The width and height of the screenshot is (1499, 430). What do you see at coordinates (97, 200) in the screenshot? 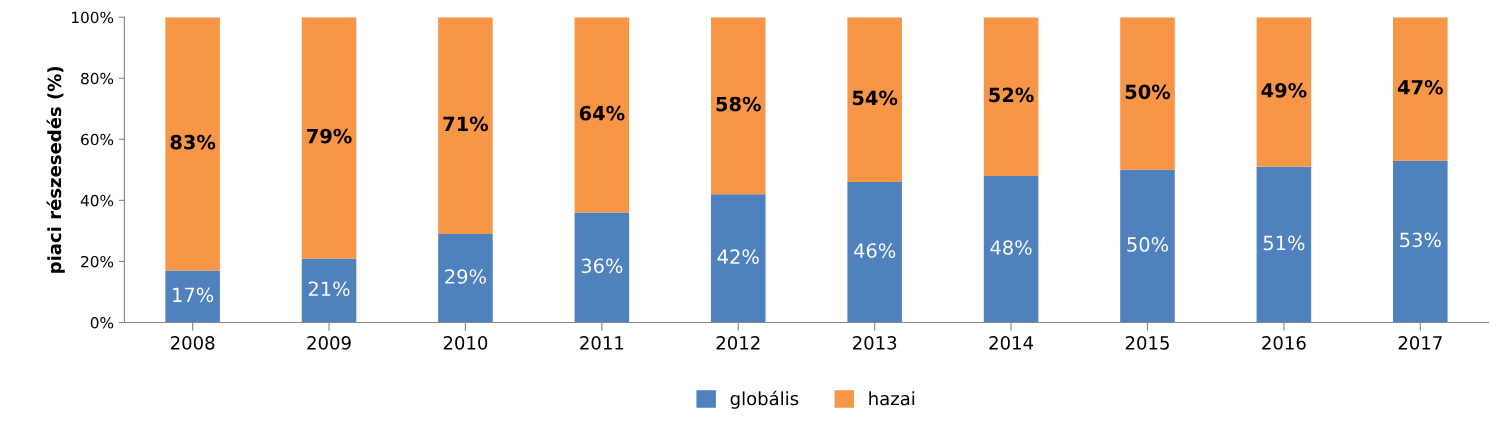
I see `y-tick-label: 40%` at bounding box center [97, 200].